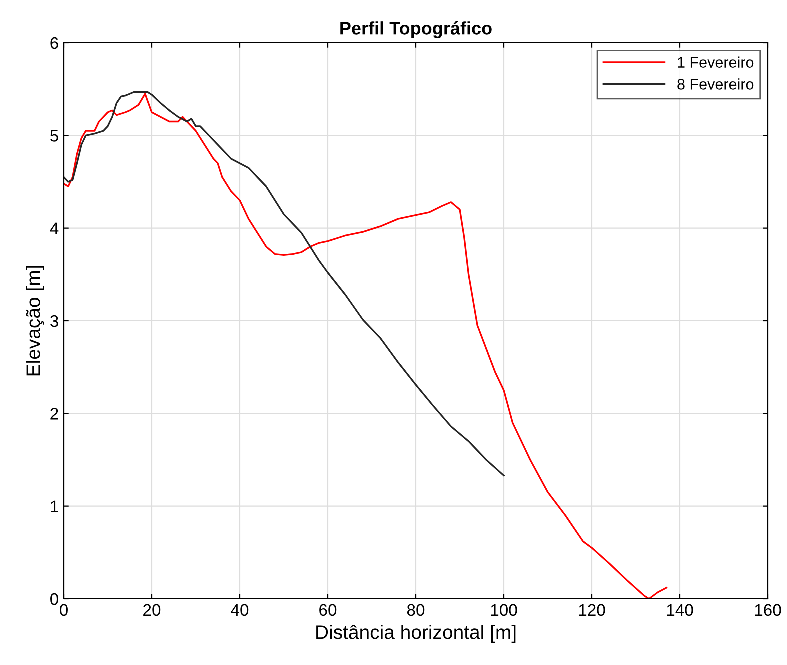 Image resolution: width=787 pixels, height=665 pixels. What do you see at coordinates (504, 610) in the screenshot?
I see `x-tick-label: 100` at bounding box center [504, 610].